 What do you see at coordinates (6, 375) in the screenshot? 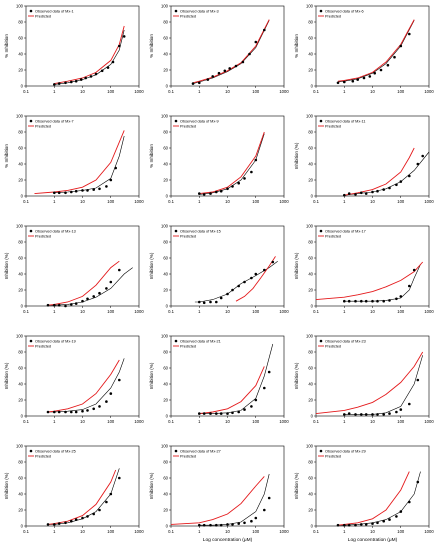
I see `y-axis-label: Inhibition (%)` at bounding box center [6, 375].